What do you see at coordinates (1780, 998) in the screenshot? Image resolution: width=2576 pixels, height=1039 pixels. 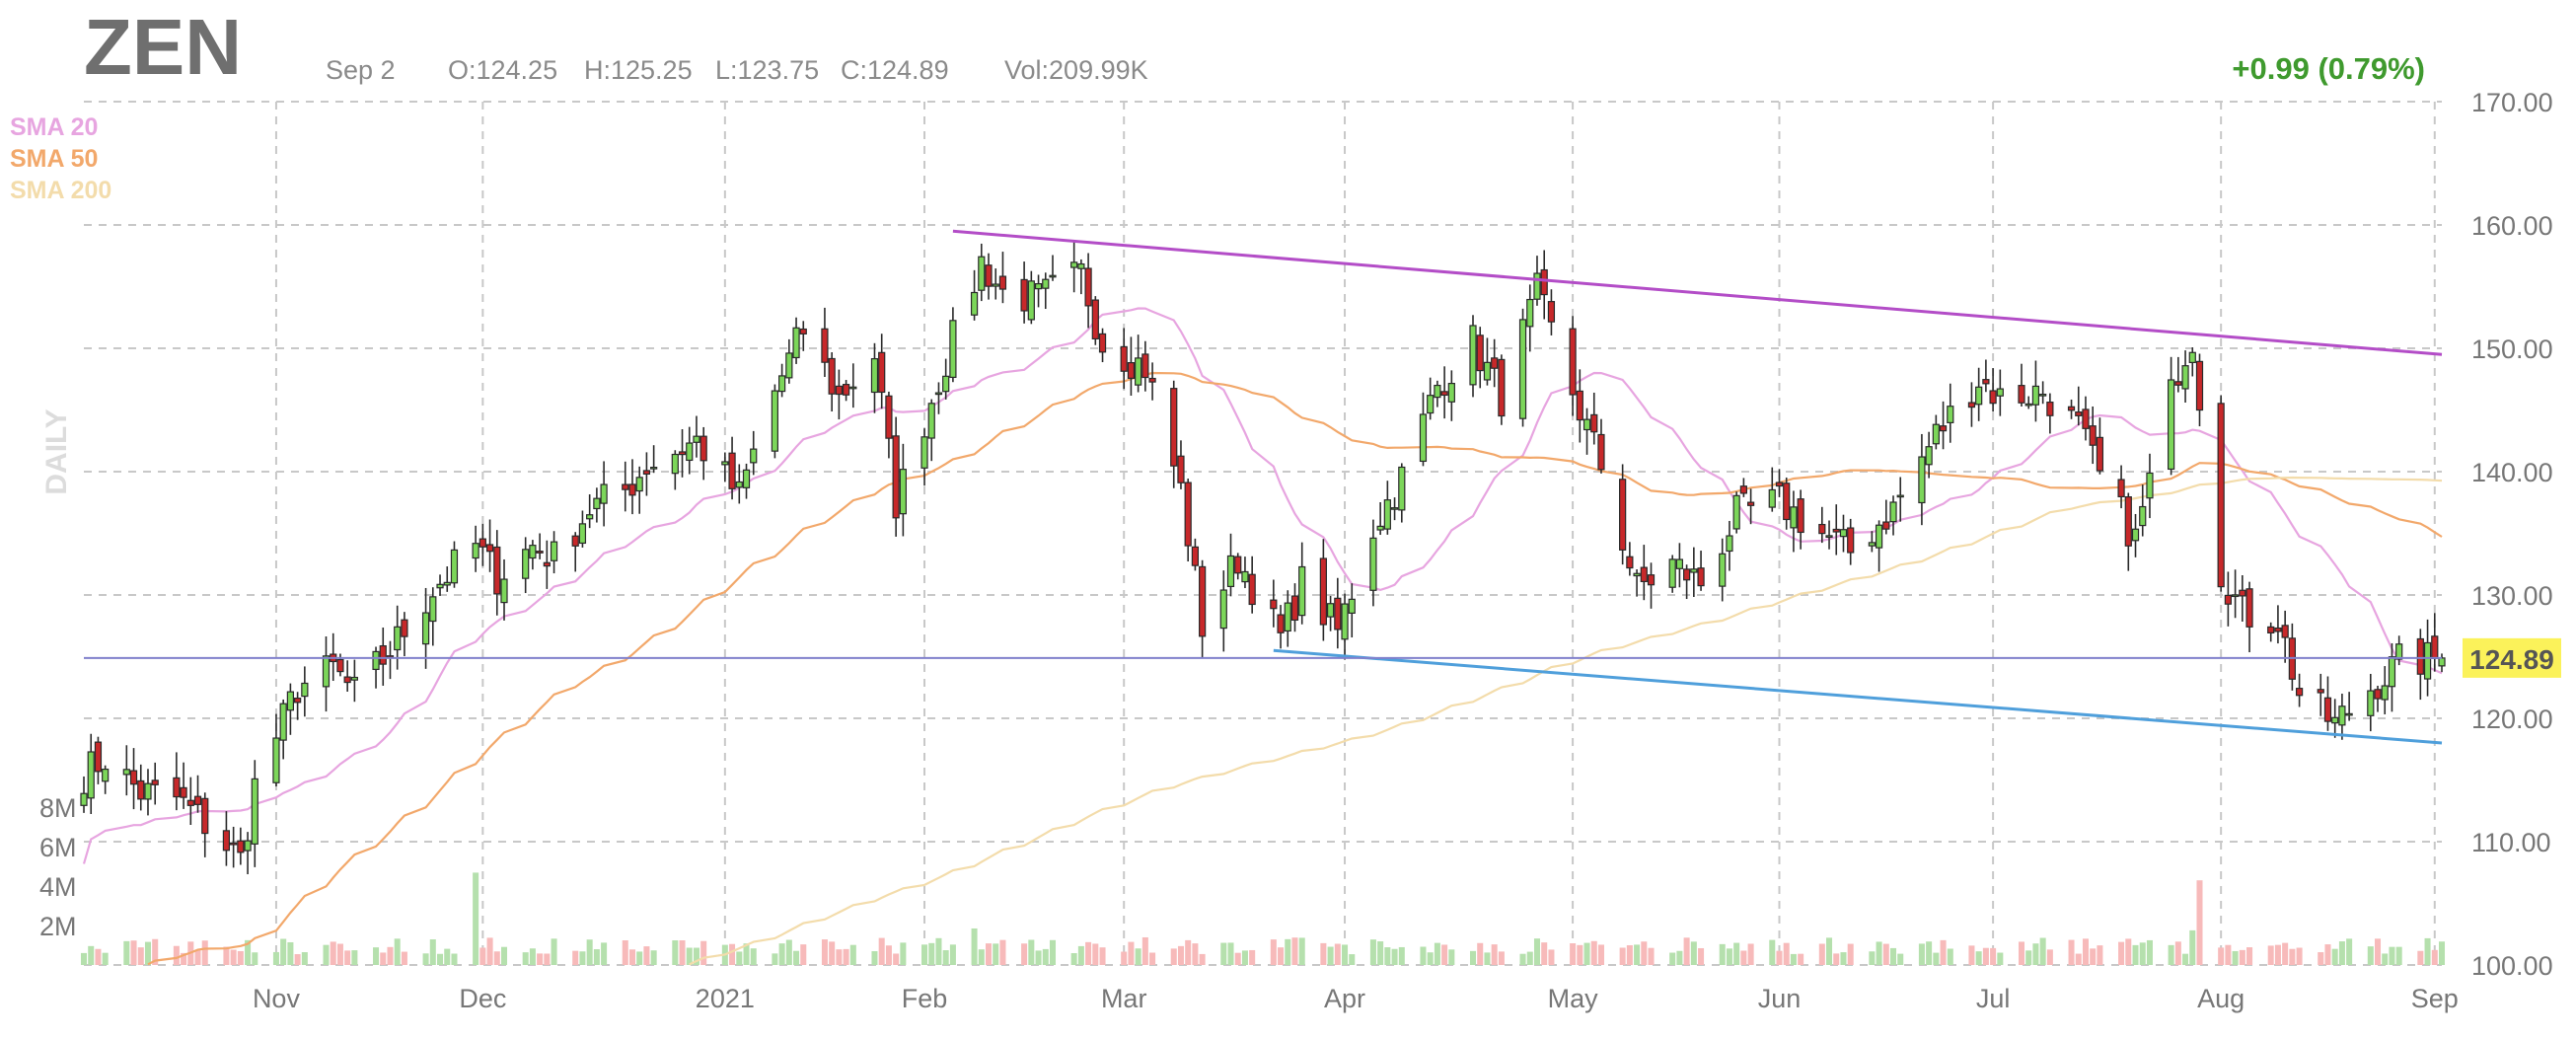 I see `x-tick-label: Jun` at bounding box center [1780, 998].